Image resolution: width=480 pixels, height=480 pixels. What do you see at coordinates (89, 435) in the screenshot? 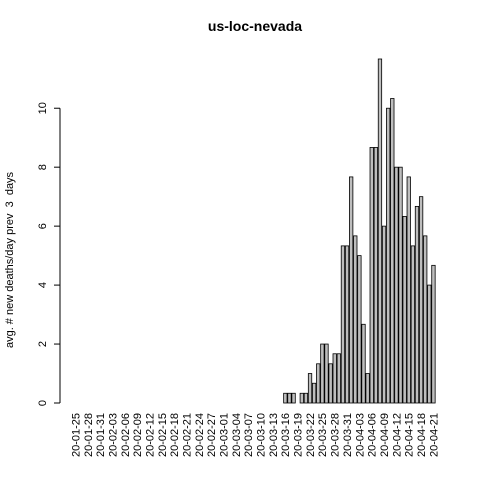
I see `x-tick-label: 20-01-28` at bounding box center [89, 435].